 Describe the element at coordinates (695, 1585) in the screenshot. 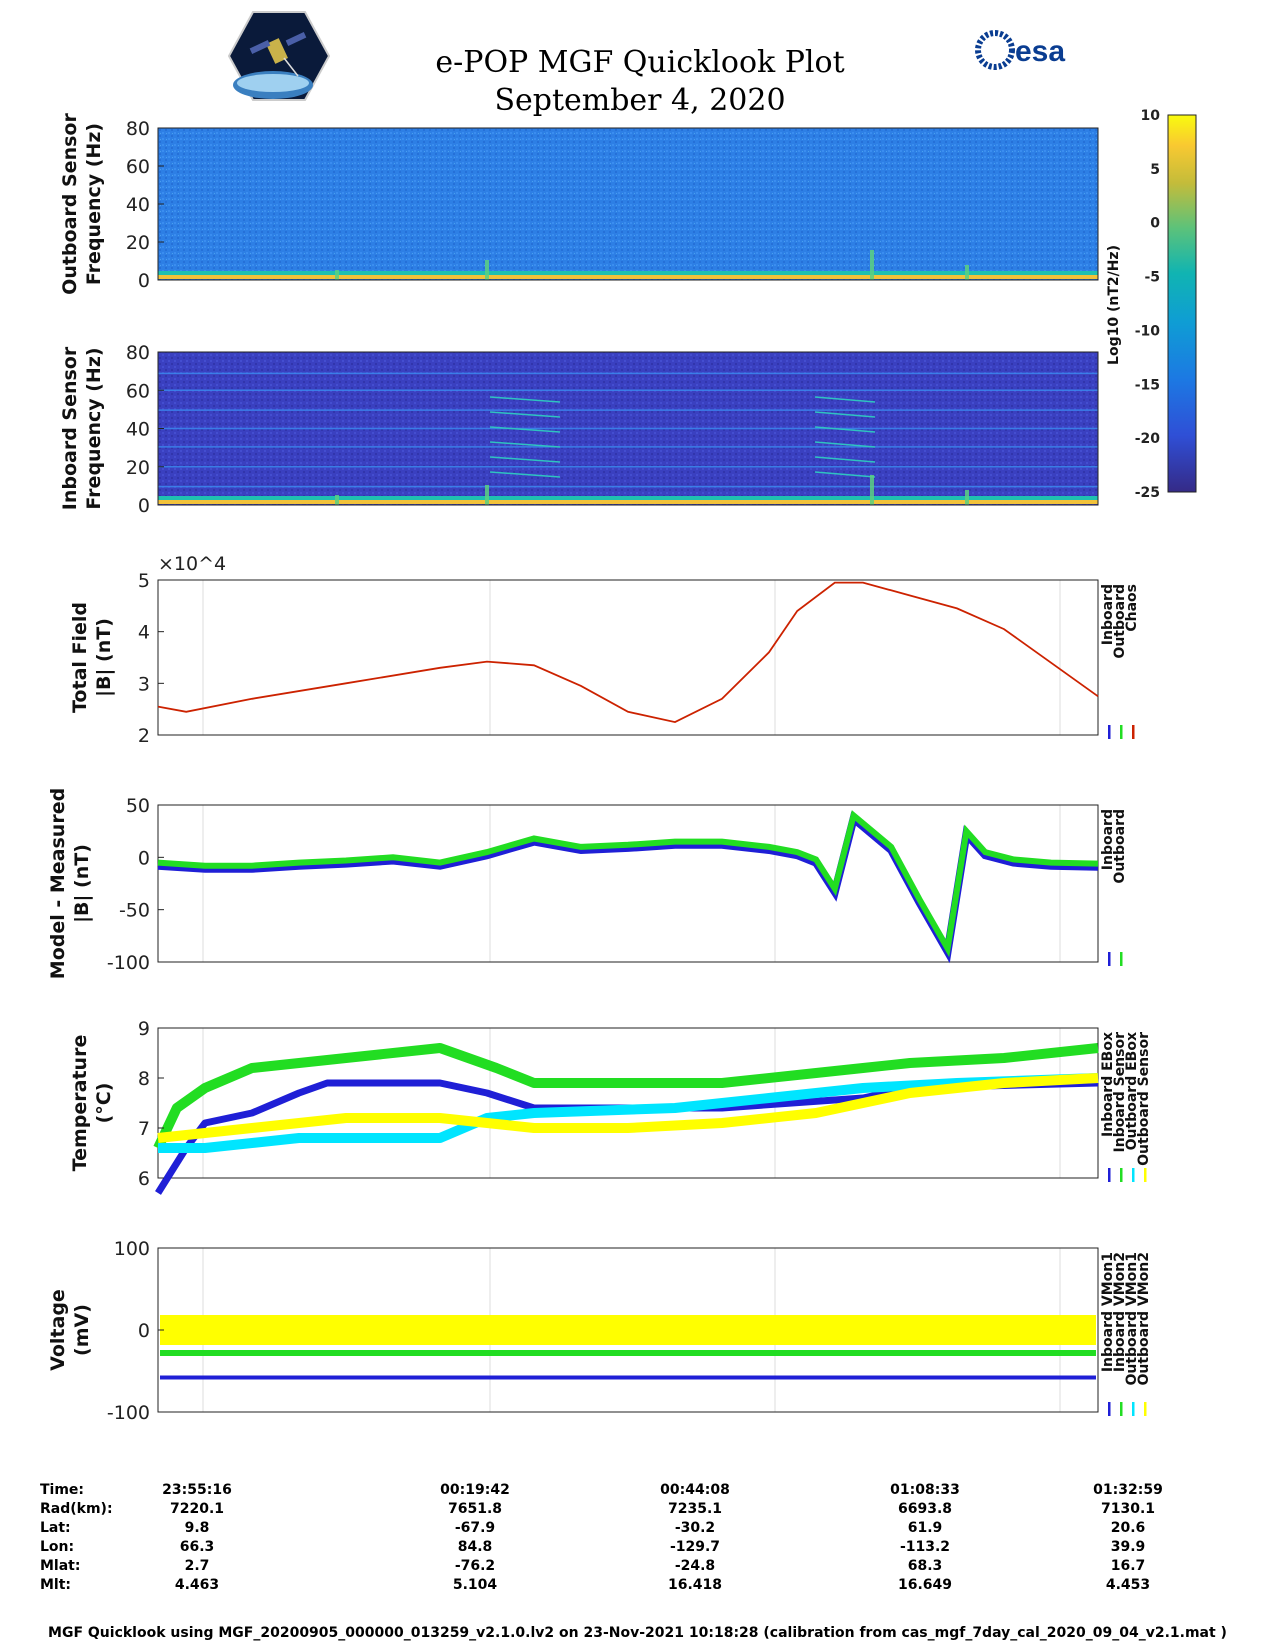

I see `info-cell: 16.418` at that location.